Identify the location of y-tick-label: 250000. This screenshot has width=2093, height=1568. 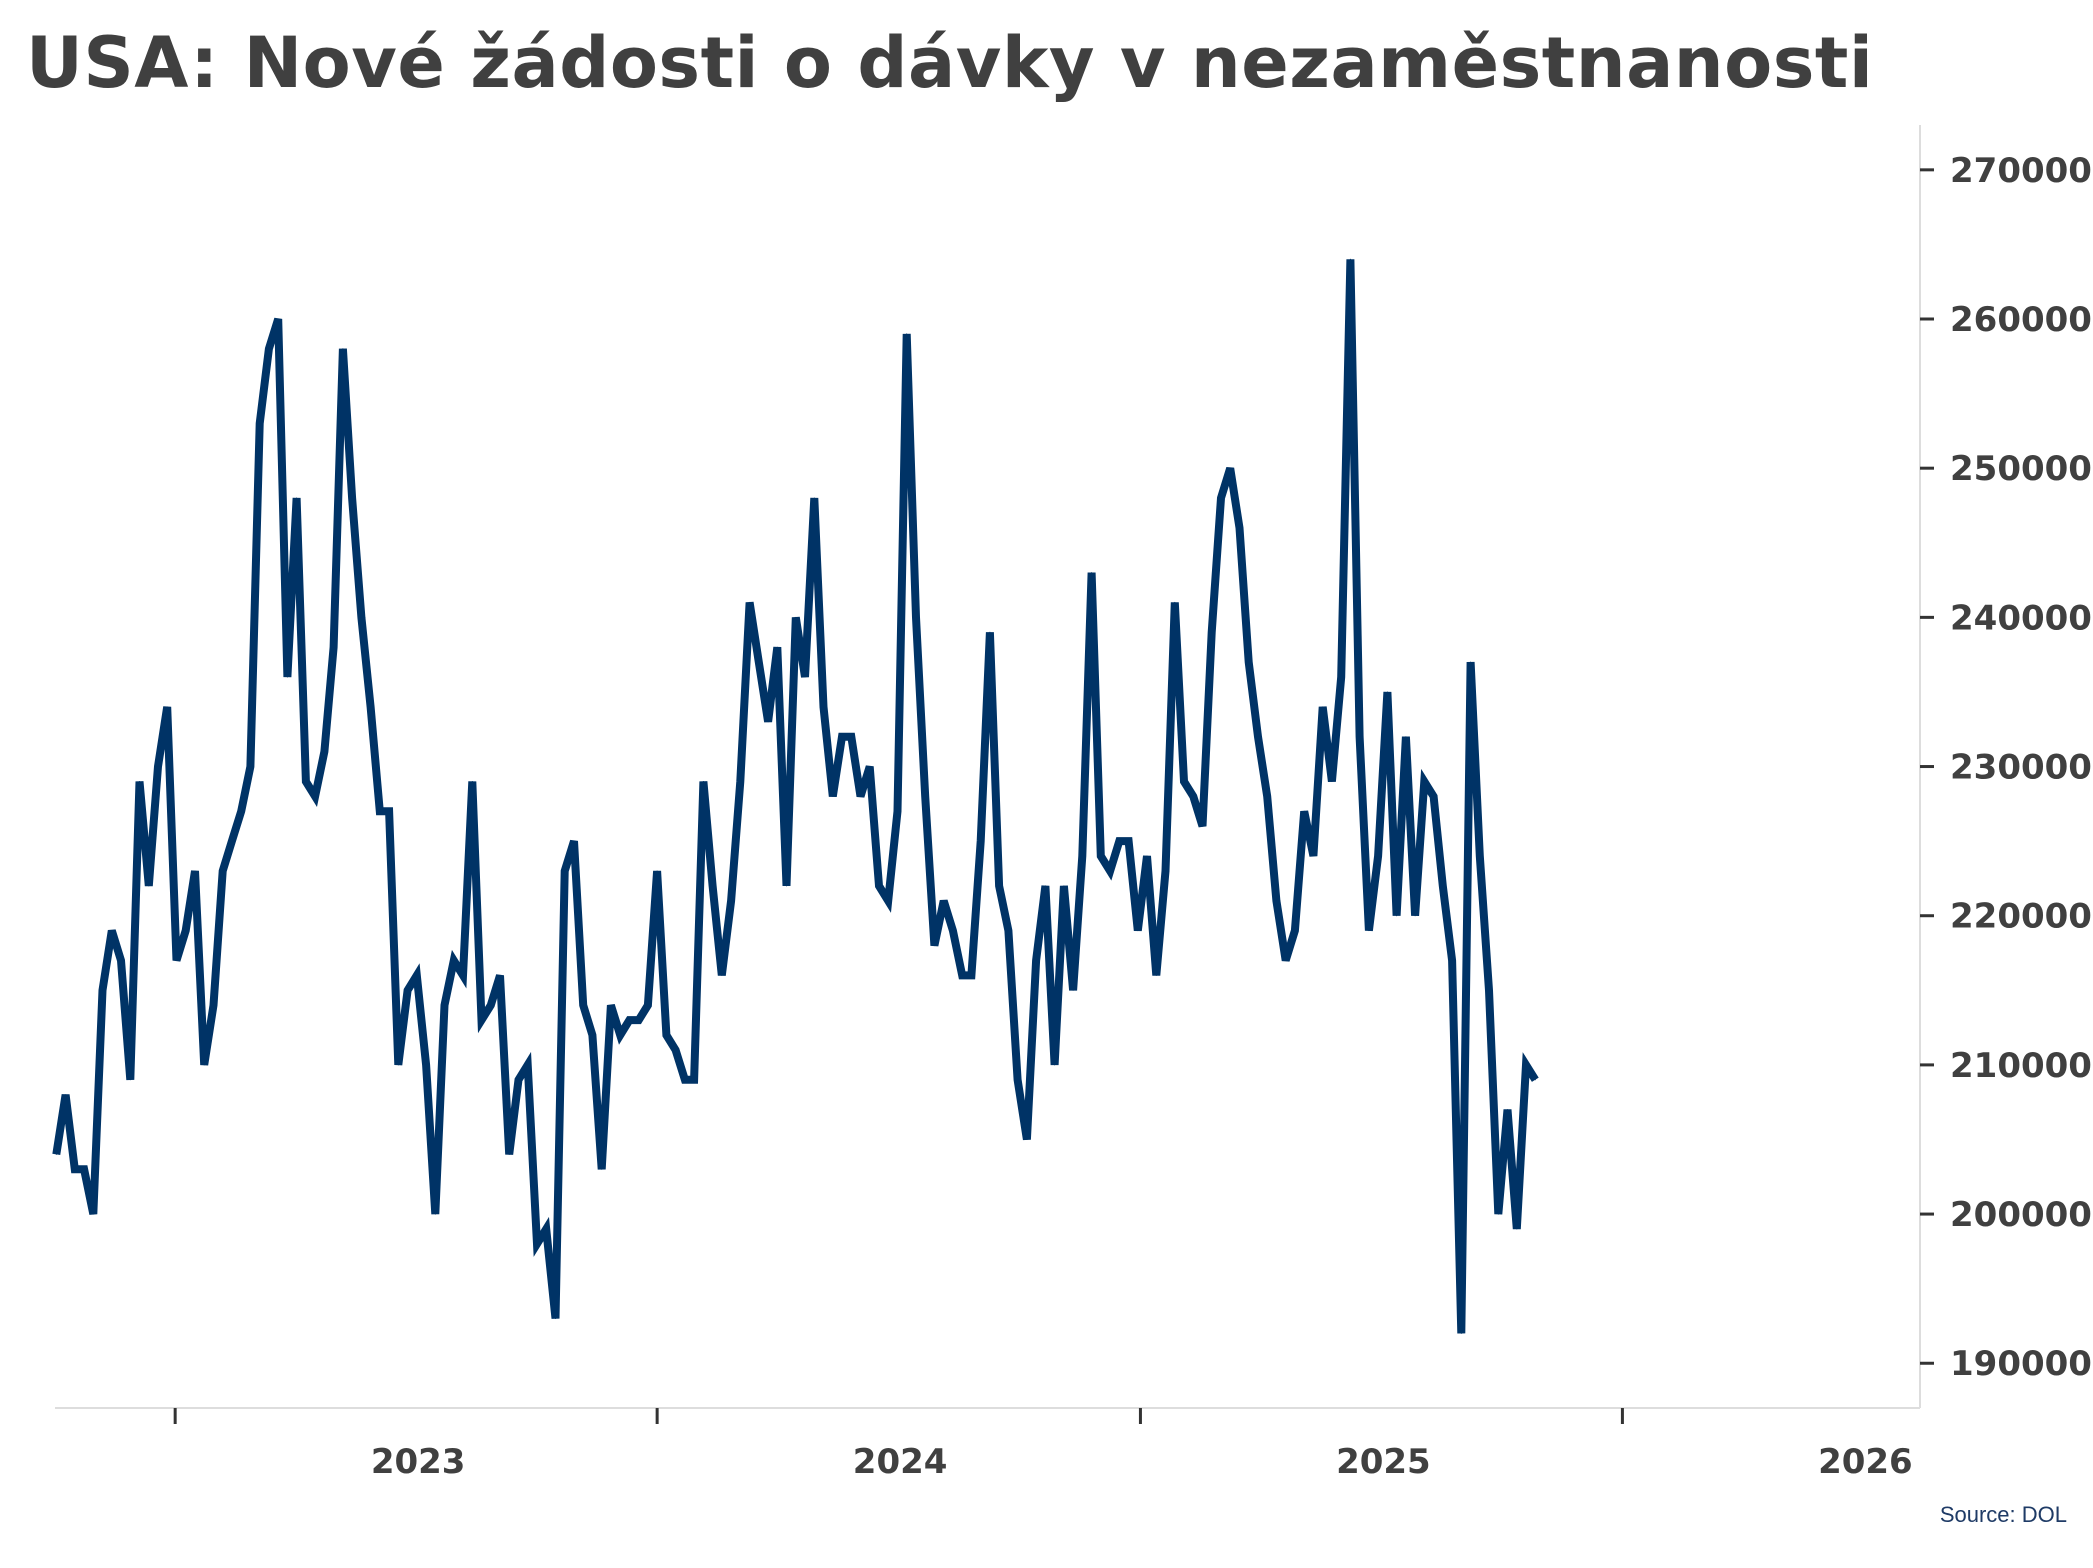
(2021, 469).